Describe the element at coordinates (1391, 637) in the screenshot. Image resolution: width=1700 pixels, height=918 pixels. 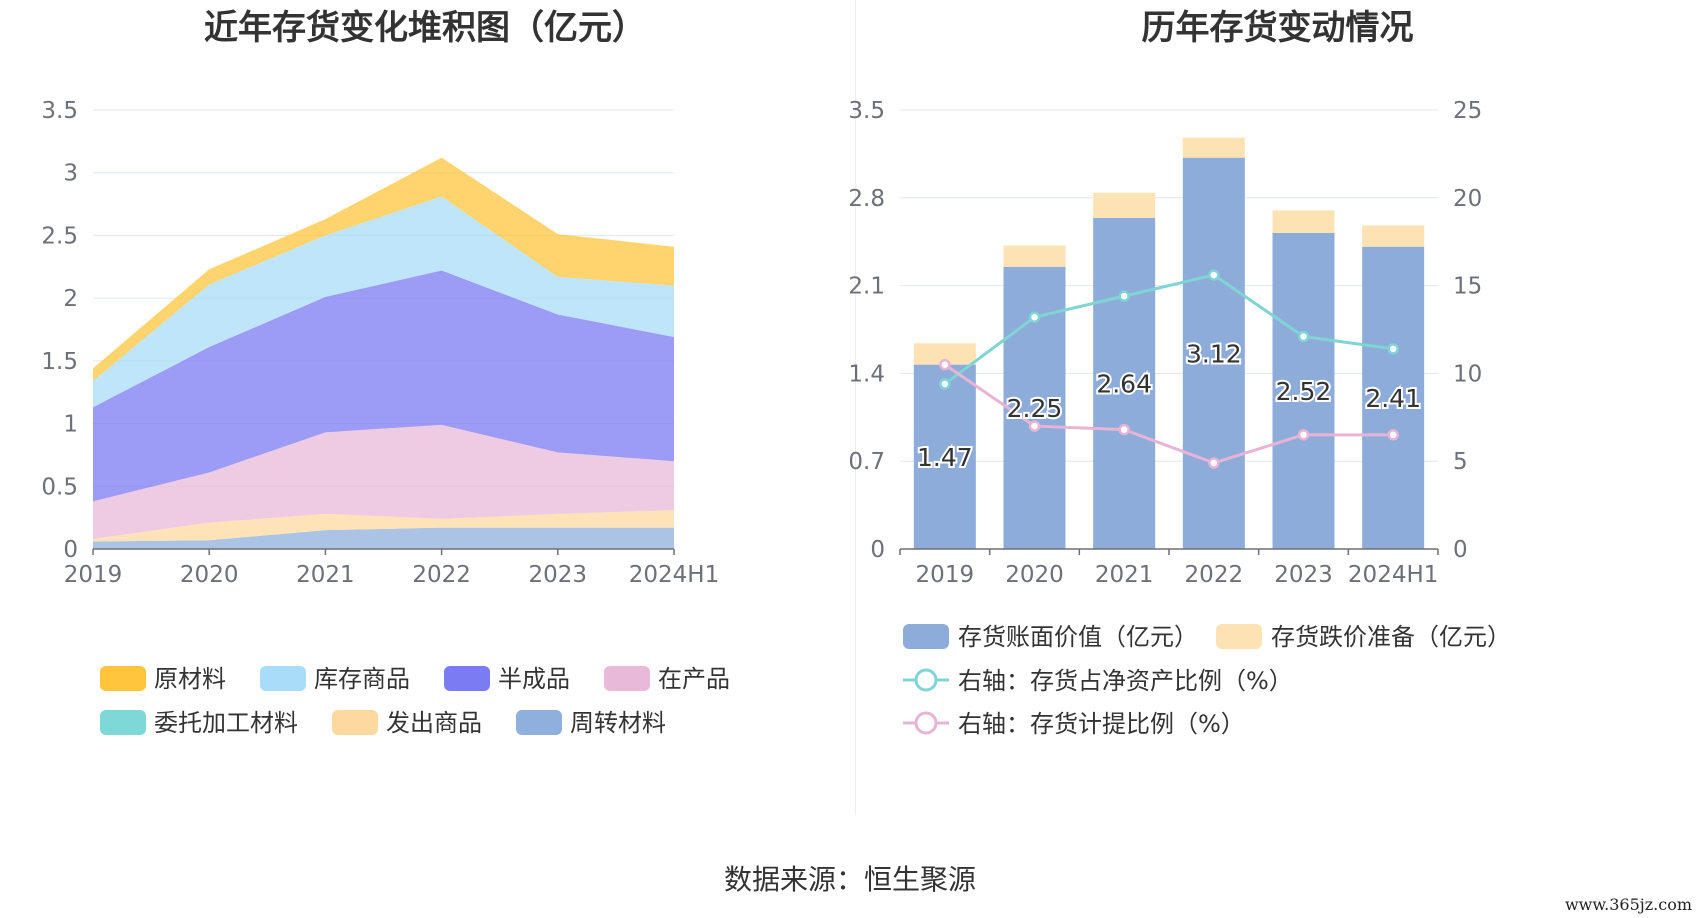
I see `legend-label: 存货跌价准备（亿元）` at that location.